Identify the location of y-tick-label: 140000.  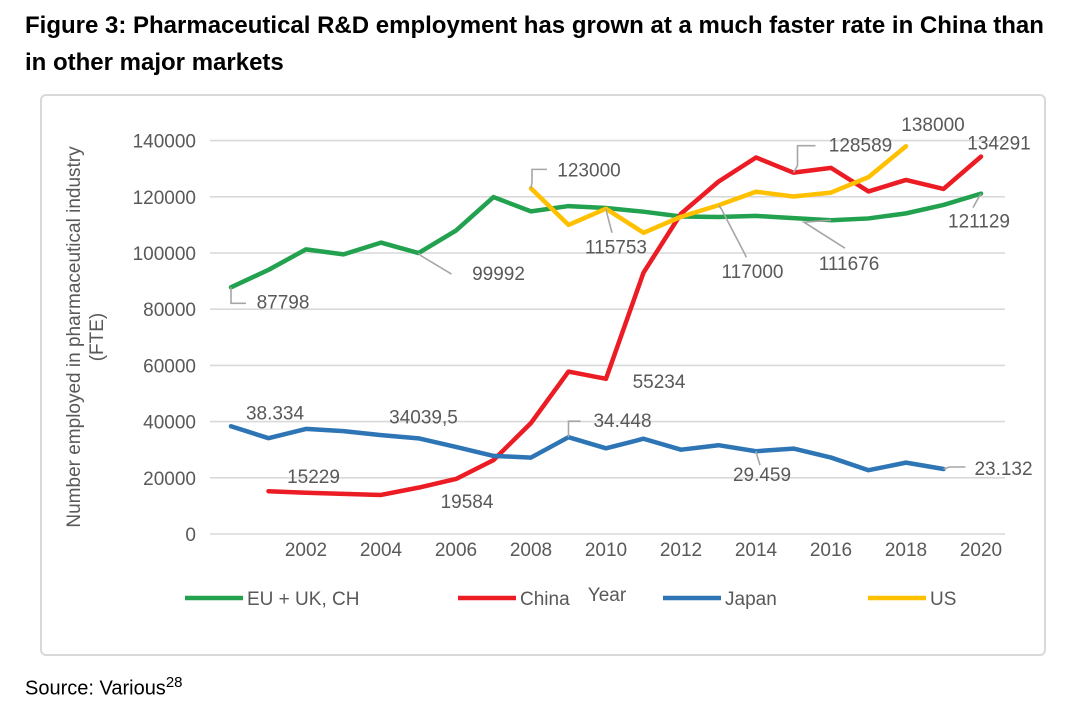
(164, 142).